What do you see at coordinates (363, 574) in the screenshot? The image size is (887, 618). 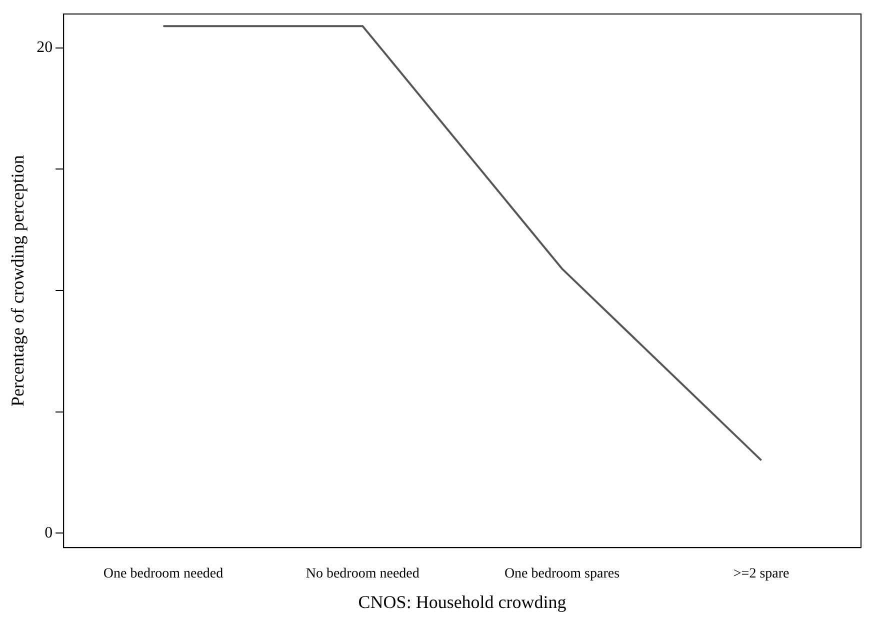 I see `x-tick-label: No bedroom needed` at bounding box center [363, 574].